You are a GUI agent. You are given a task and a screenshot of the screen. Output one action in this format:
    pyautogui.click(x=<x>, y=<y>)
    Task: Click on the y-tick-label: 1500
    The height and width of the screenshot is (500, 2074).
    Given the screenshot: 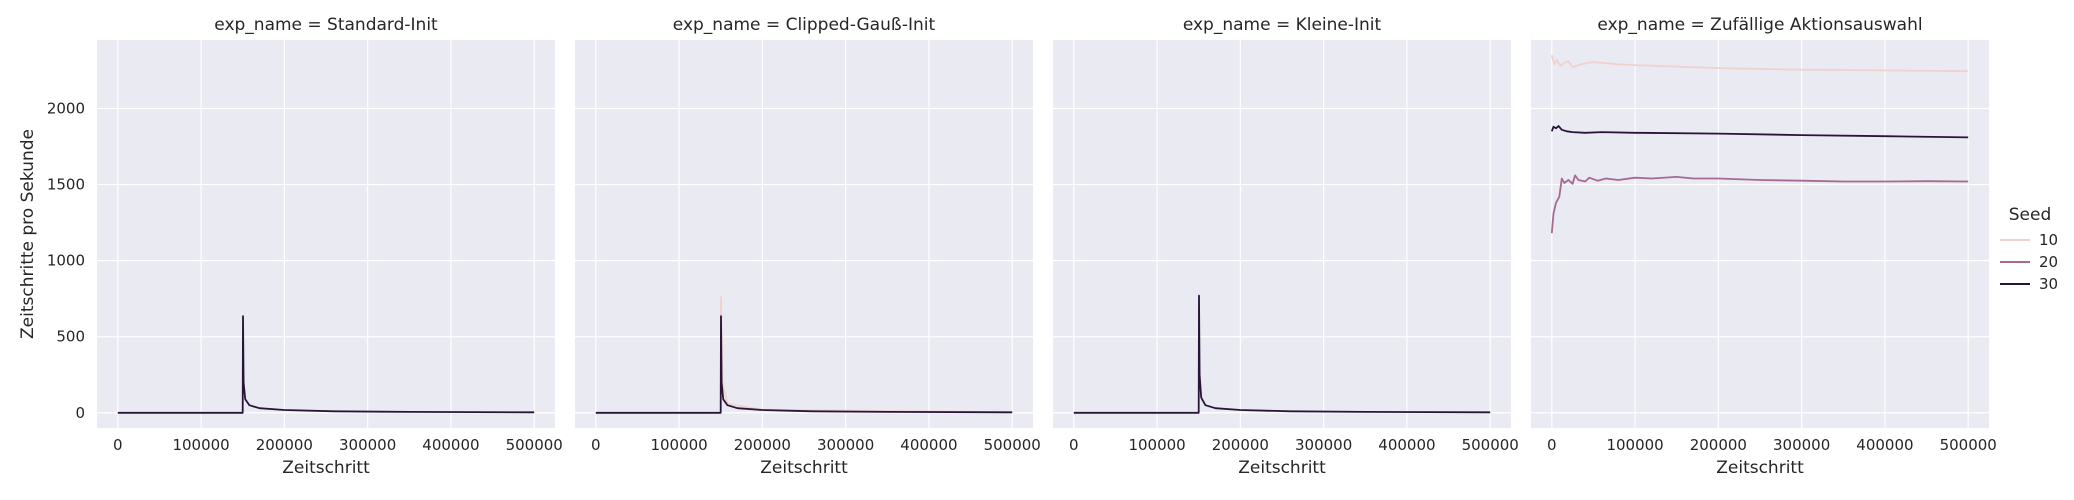 What is the action you would take?
    pyautogui.click(x=66, y=185)
    